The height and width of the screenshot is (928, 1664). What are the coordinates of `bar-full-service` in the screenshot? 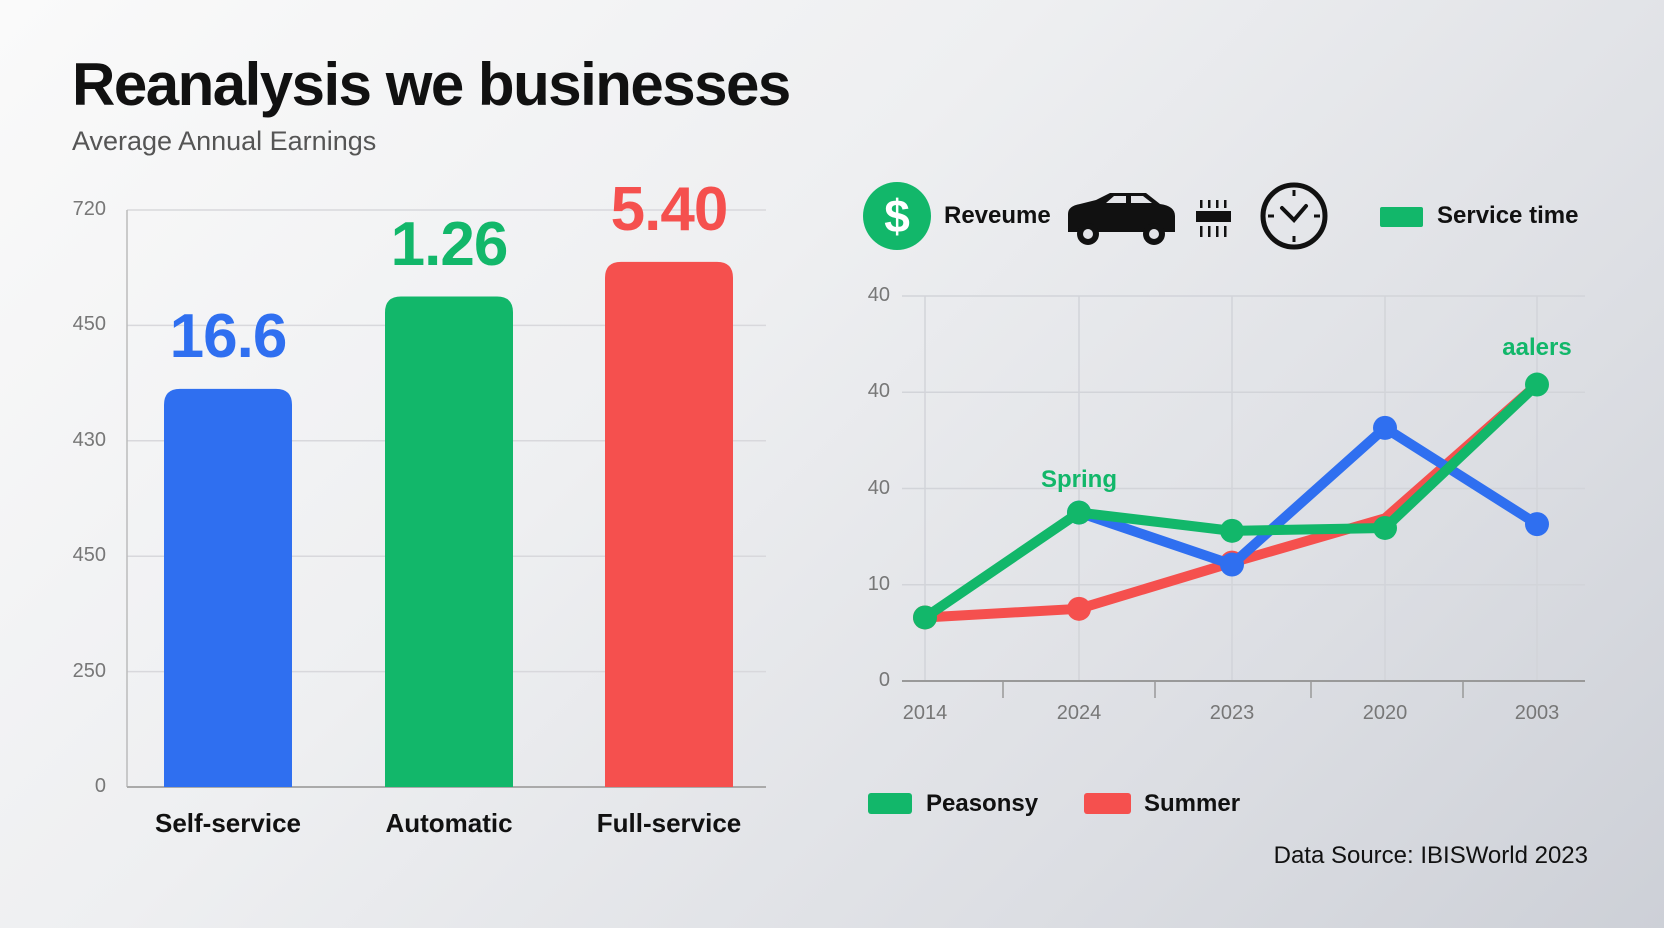 It's located at (669, 524).